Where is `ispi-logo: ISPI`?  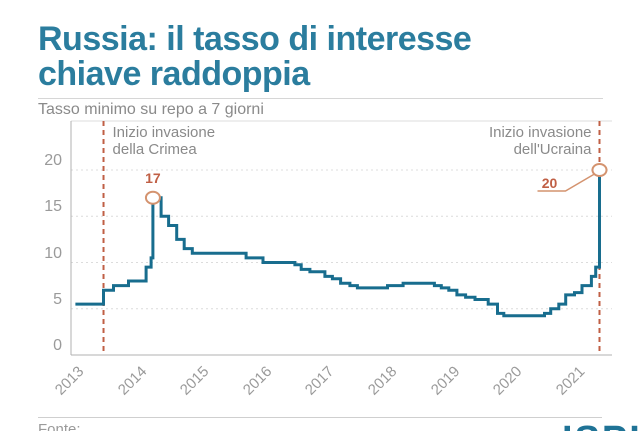
ispi-logo: ISPI is located at coordinates (601, 425).